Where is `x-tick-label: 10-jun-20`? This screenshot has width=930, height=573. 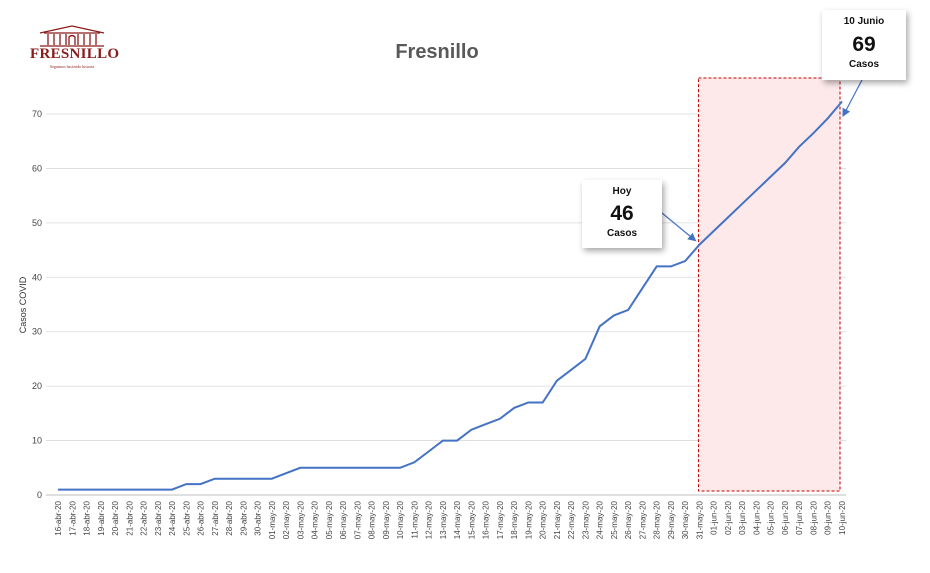 x-tick-label: 10-jun-20 is located at coordinates (842, 517).